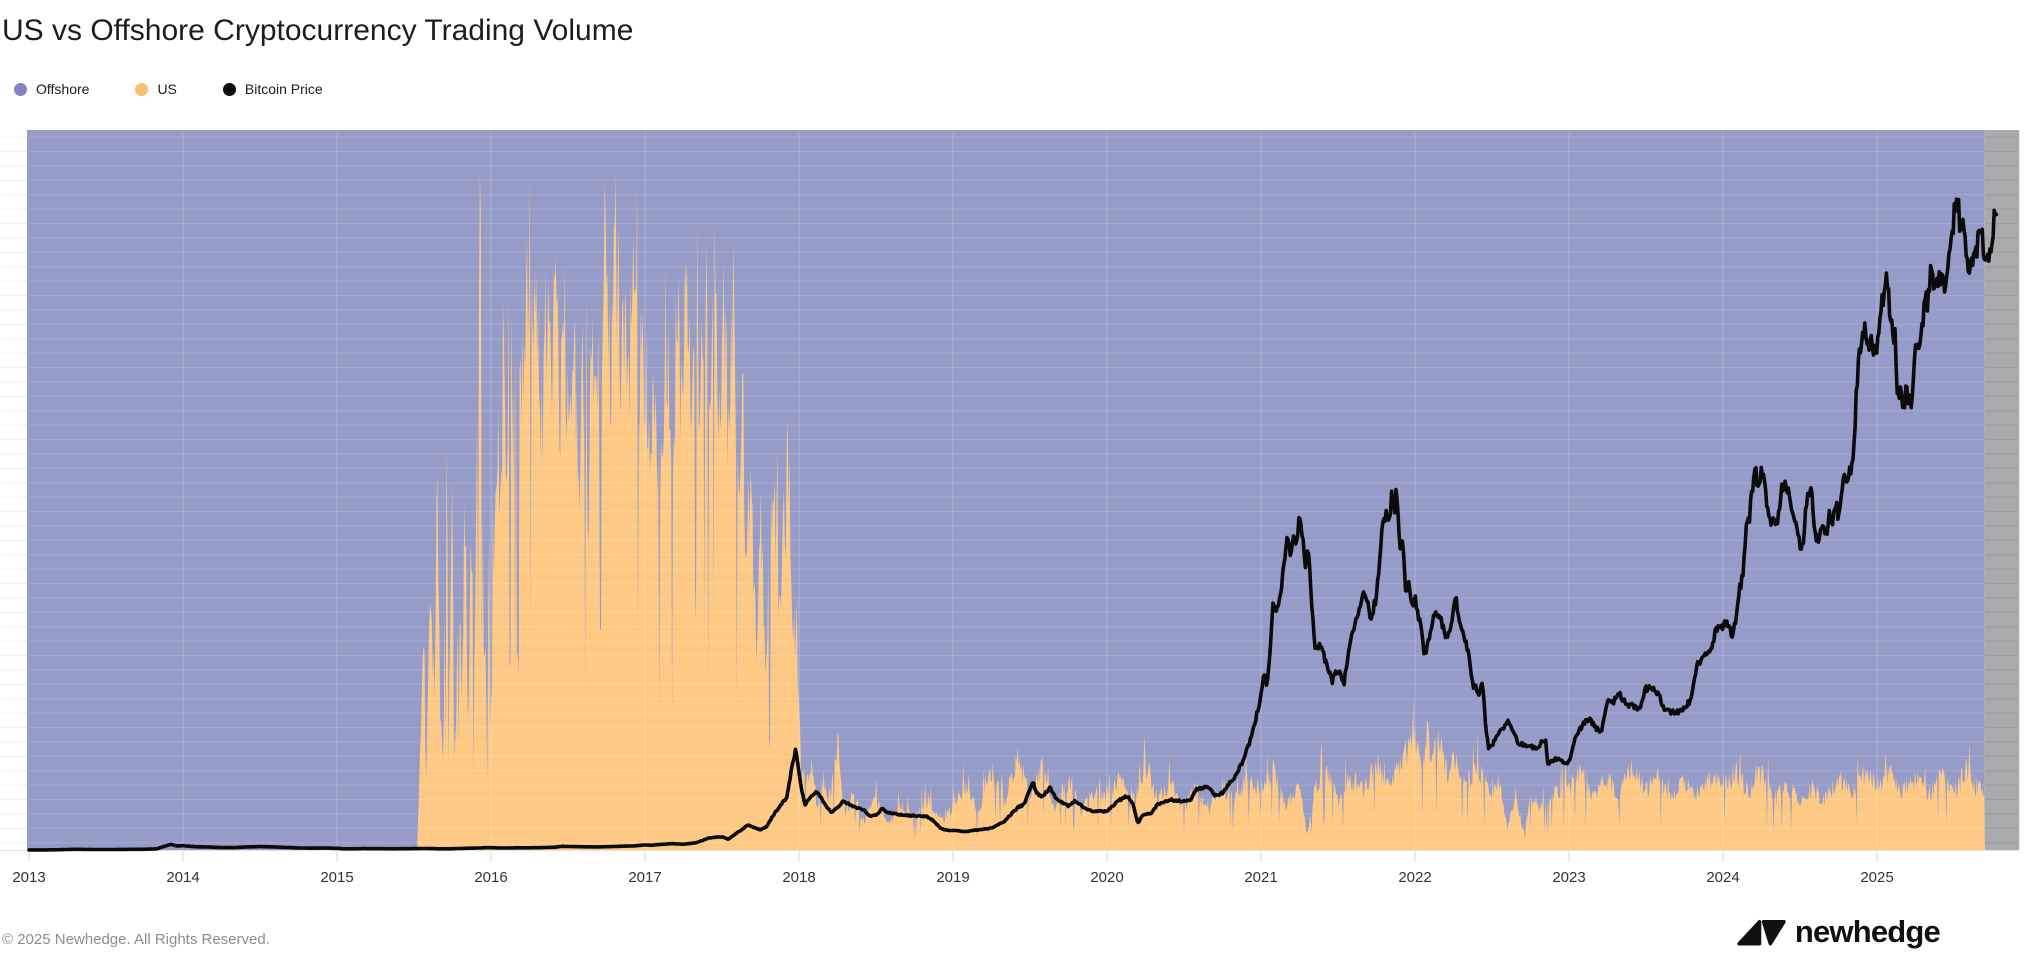 This screenshot has width=2025, height=975. Describe the element at coordinates (63, 89) in the screenshot. I see `legend-label-offshore: Offshore` at that location.